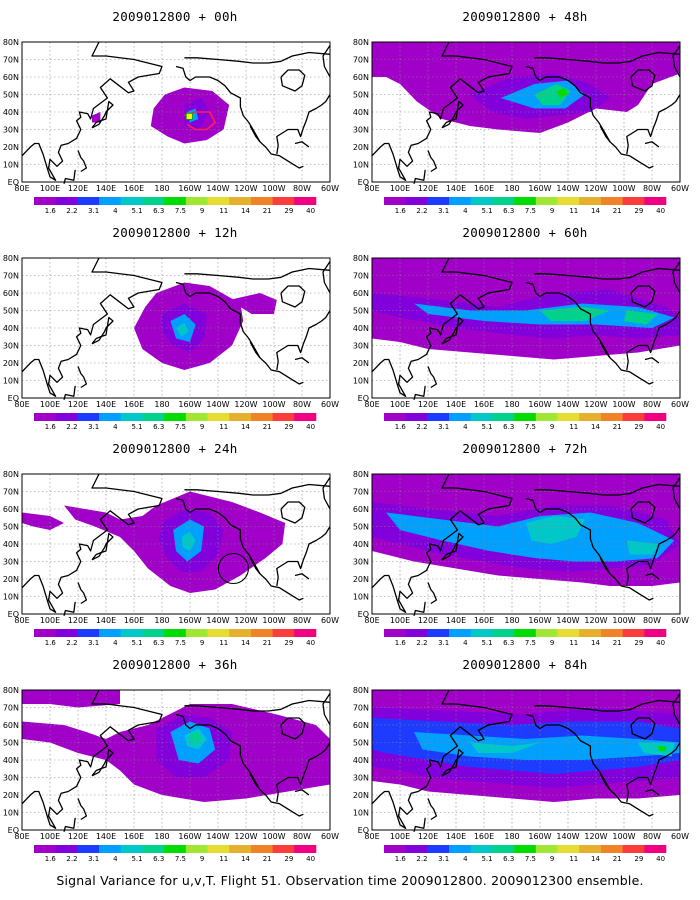 The image size is (700, 900). I want to click on lon-tick-label: 120E, so click(78, 836).